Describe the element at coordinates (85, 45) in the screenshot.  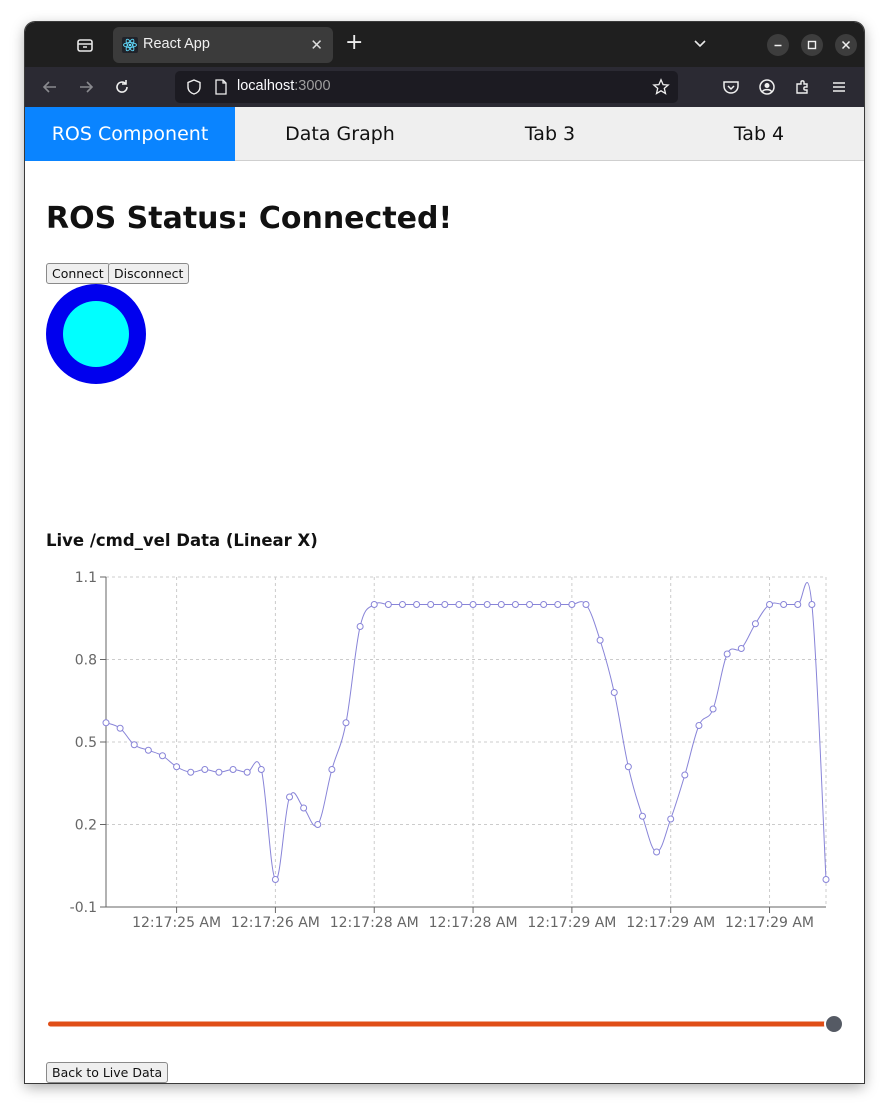
I see `tab-list-icon` at that location.